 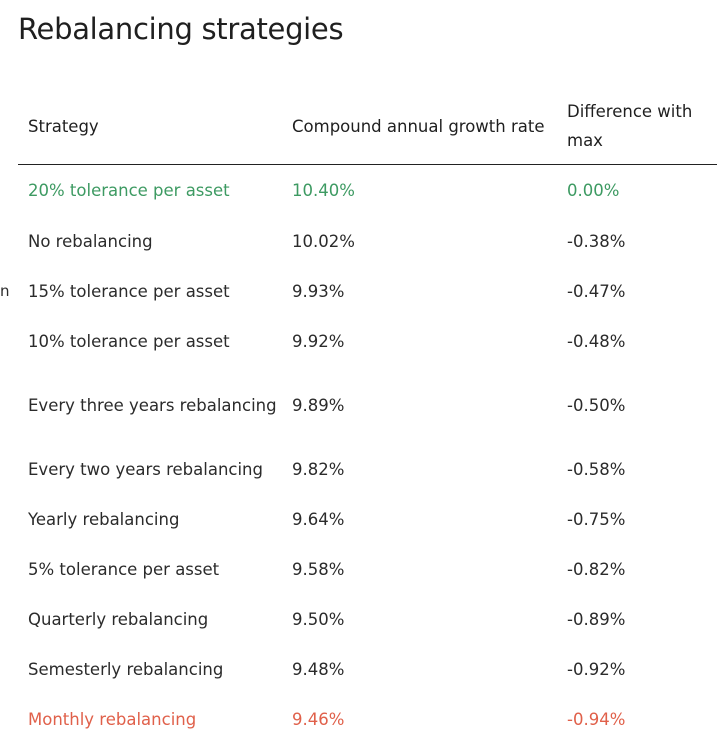 I want to click on cagr-cell: 9.82%, so click(x=318, y=469).